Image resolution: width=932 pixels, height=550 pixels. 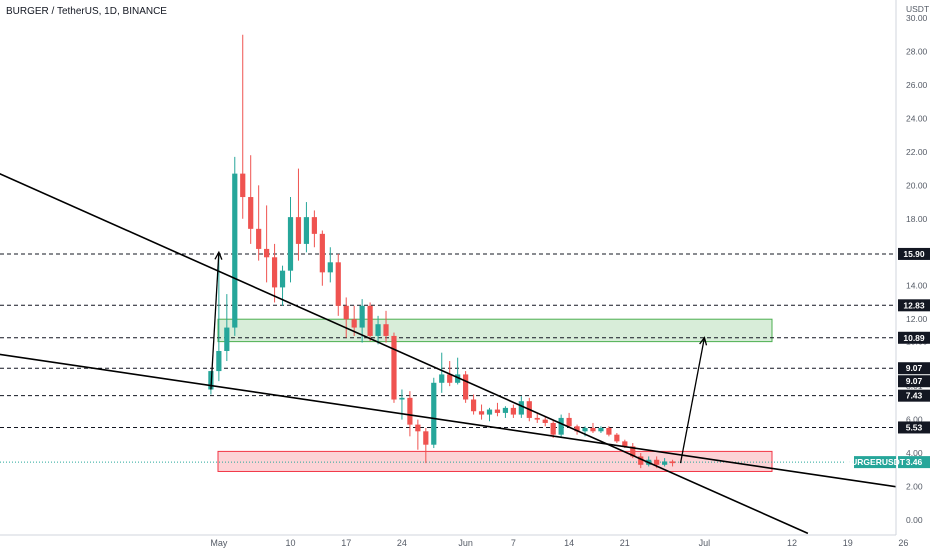 What do you see at coordinates (917, 185) in the screenshot?
I see `y-tick-label: 20.00` at bounding box center [917, 185].